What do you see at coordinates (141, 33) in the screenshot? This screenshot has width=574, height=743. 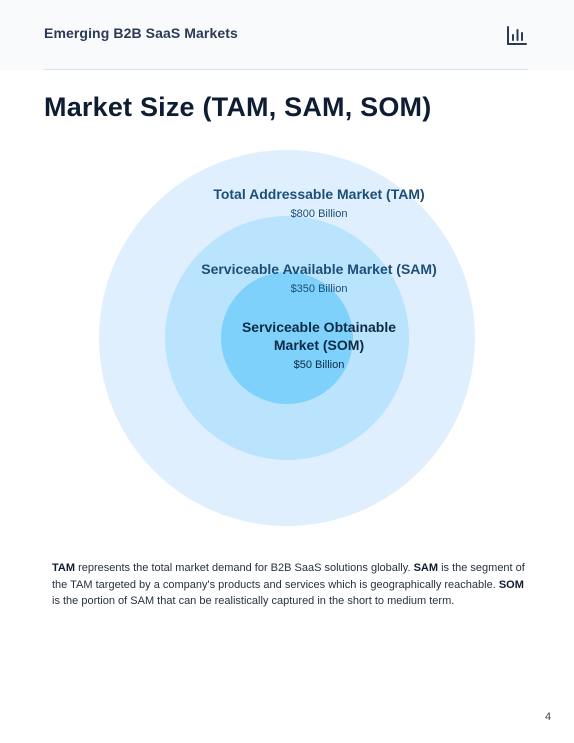 I see `header-title: Emerging B2B SaaS Markets` at bounding box center [141, 33].